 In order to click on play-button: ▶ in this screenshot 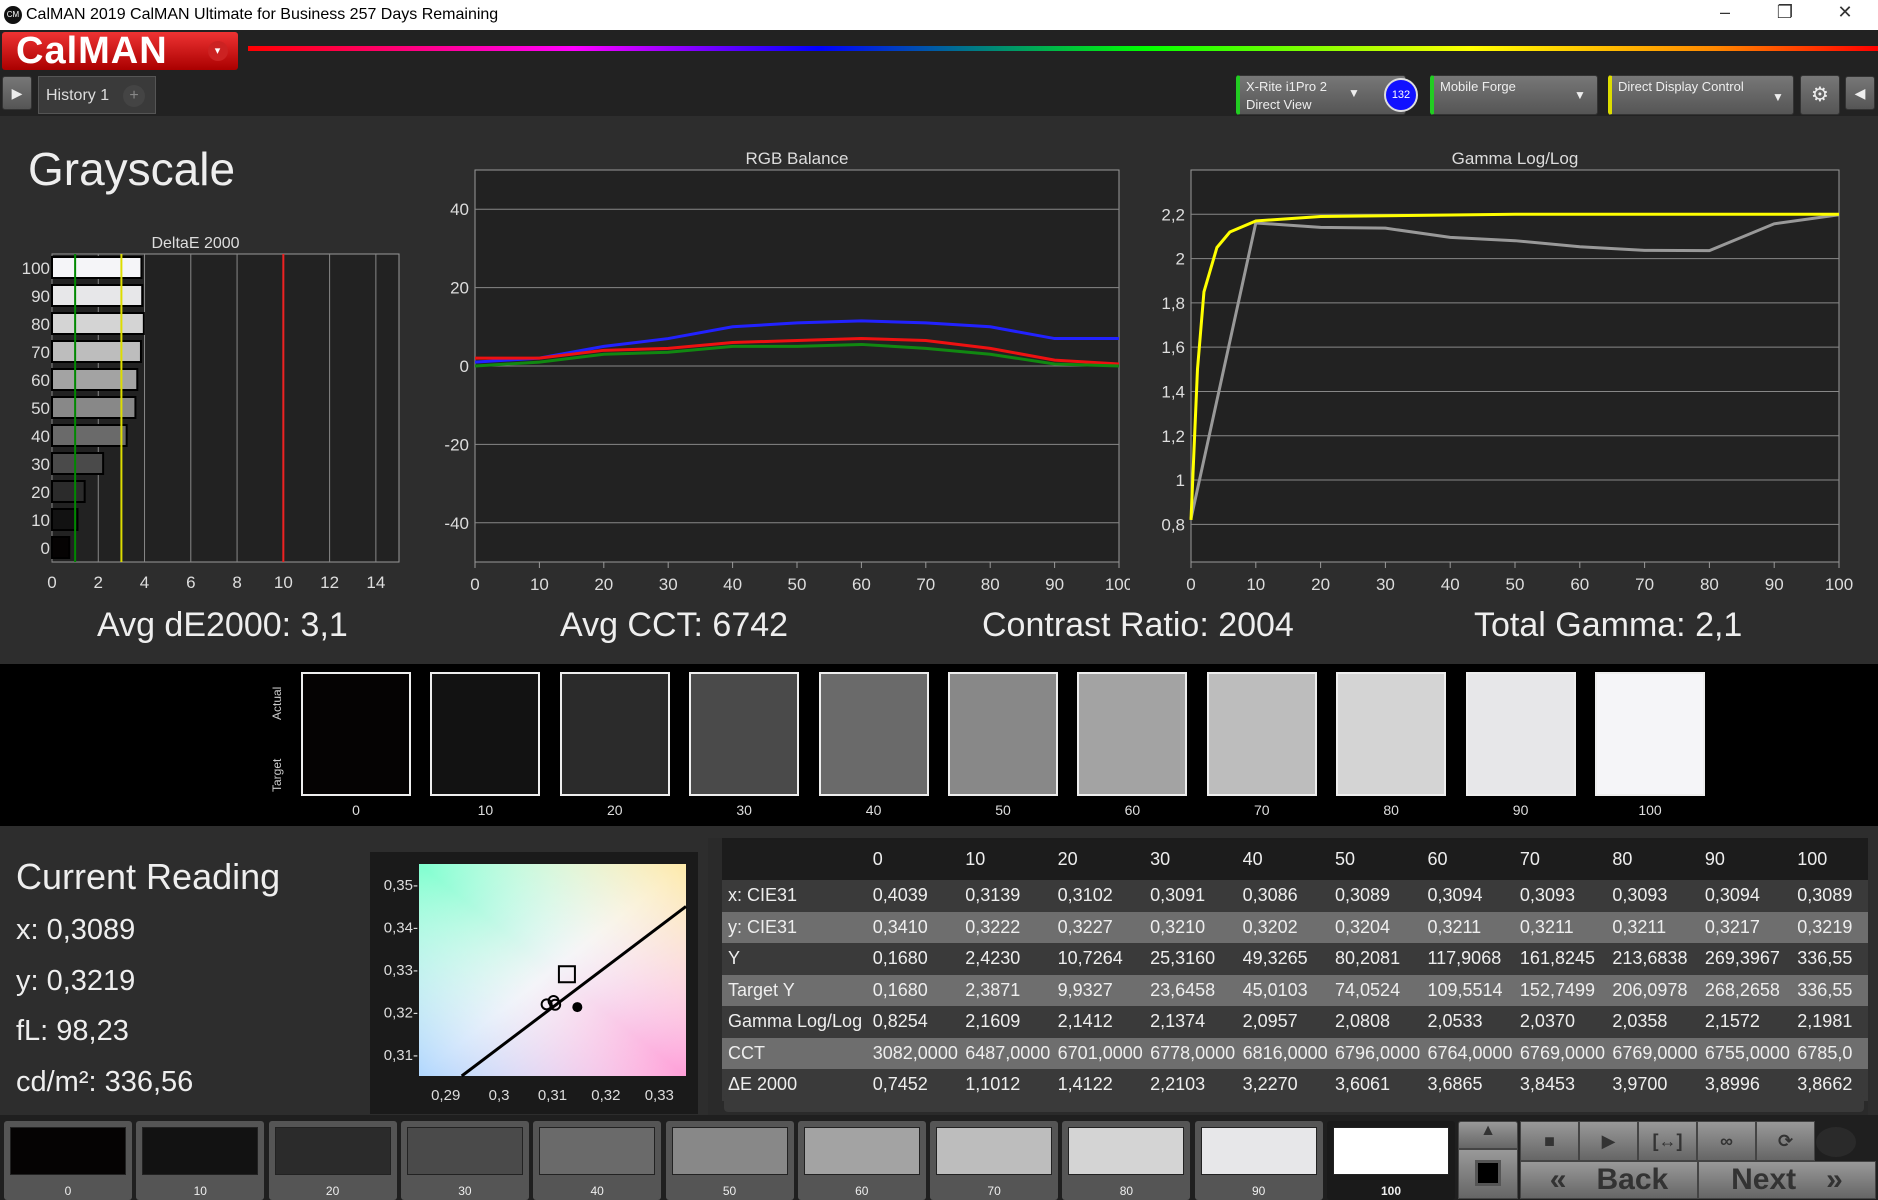, I will do `click(1608, 1141)`.